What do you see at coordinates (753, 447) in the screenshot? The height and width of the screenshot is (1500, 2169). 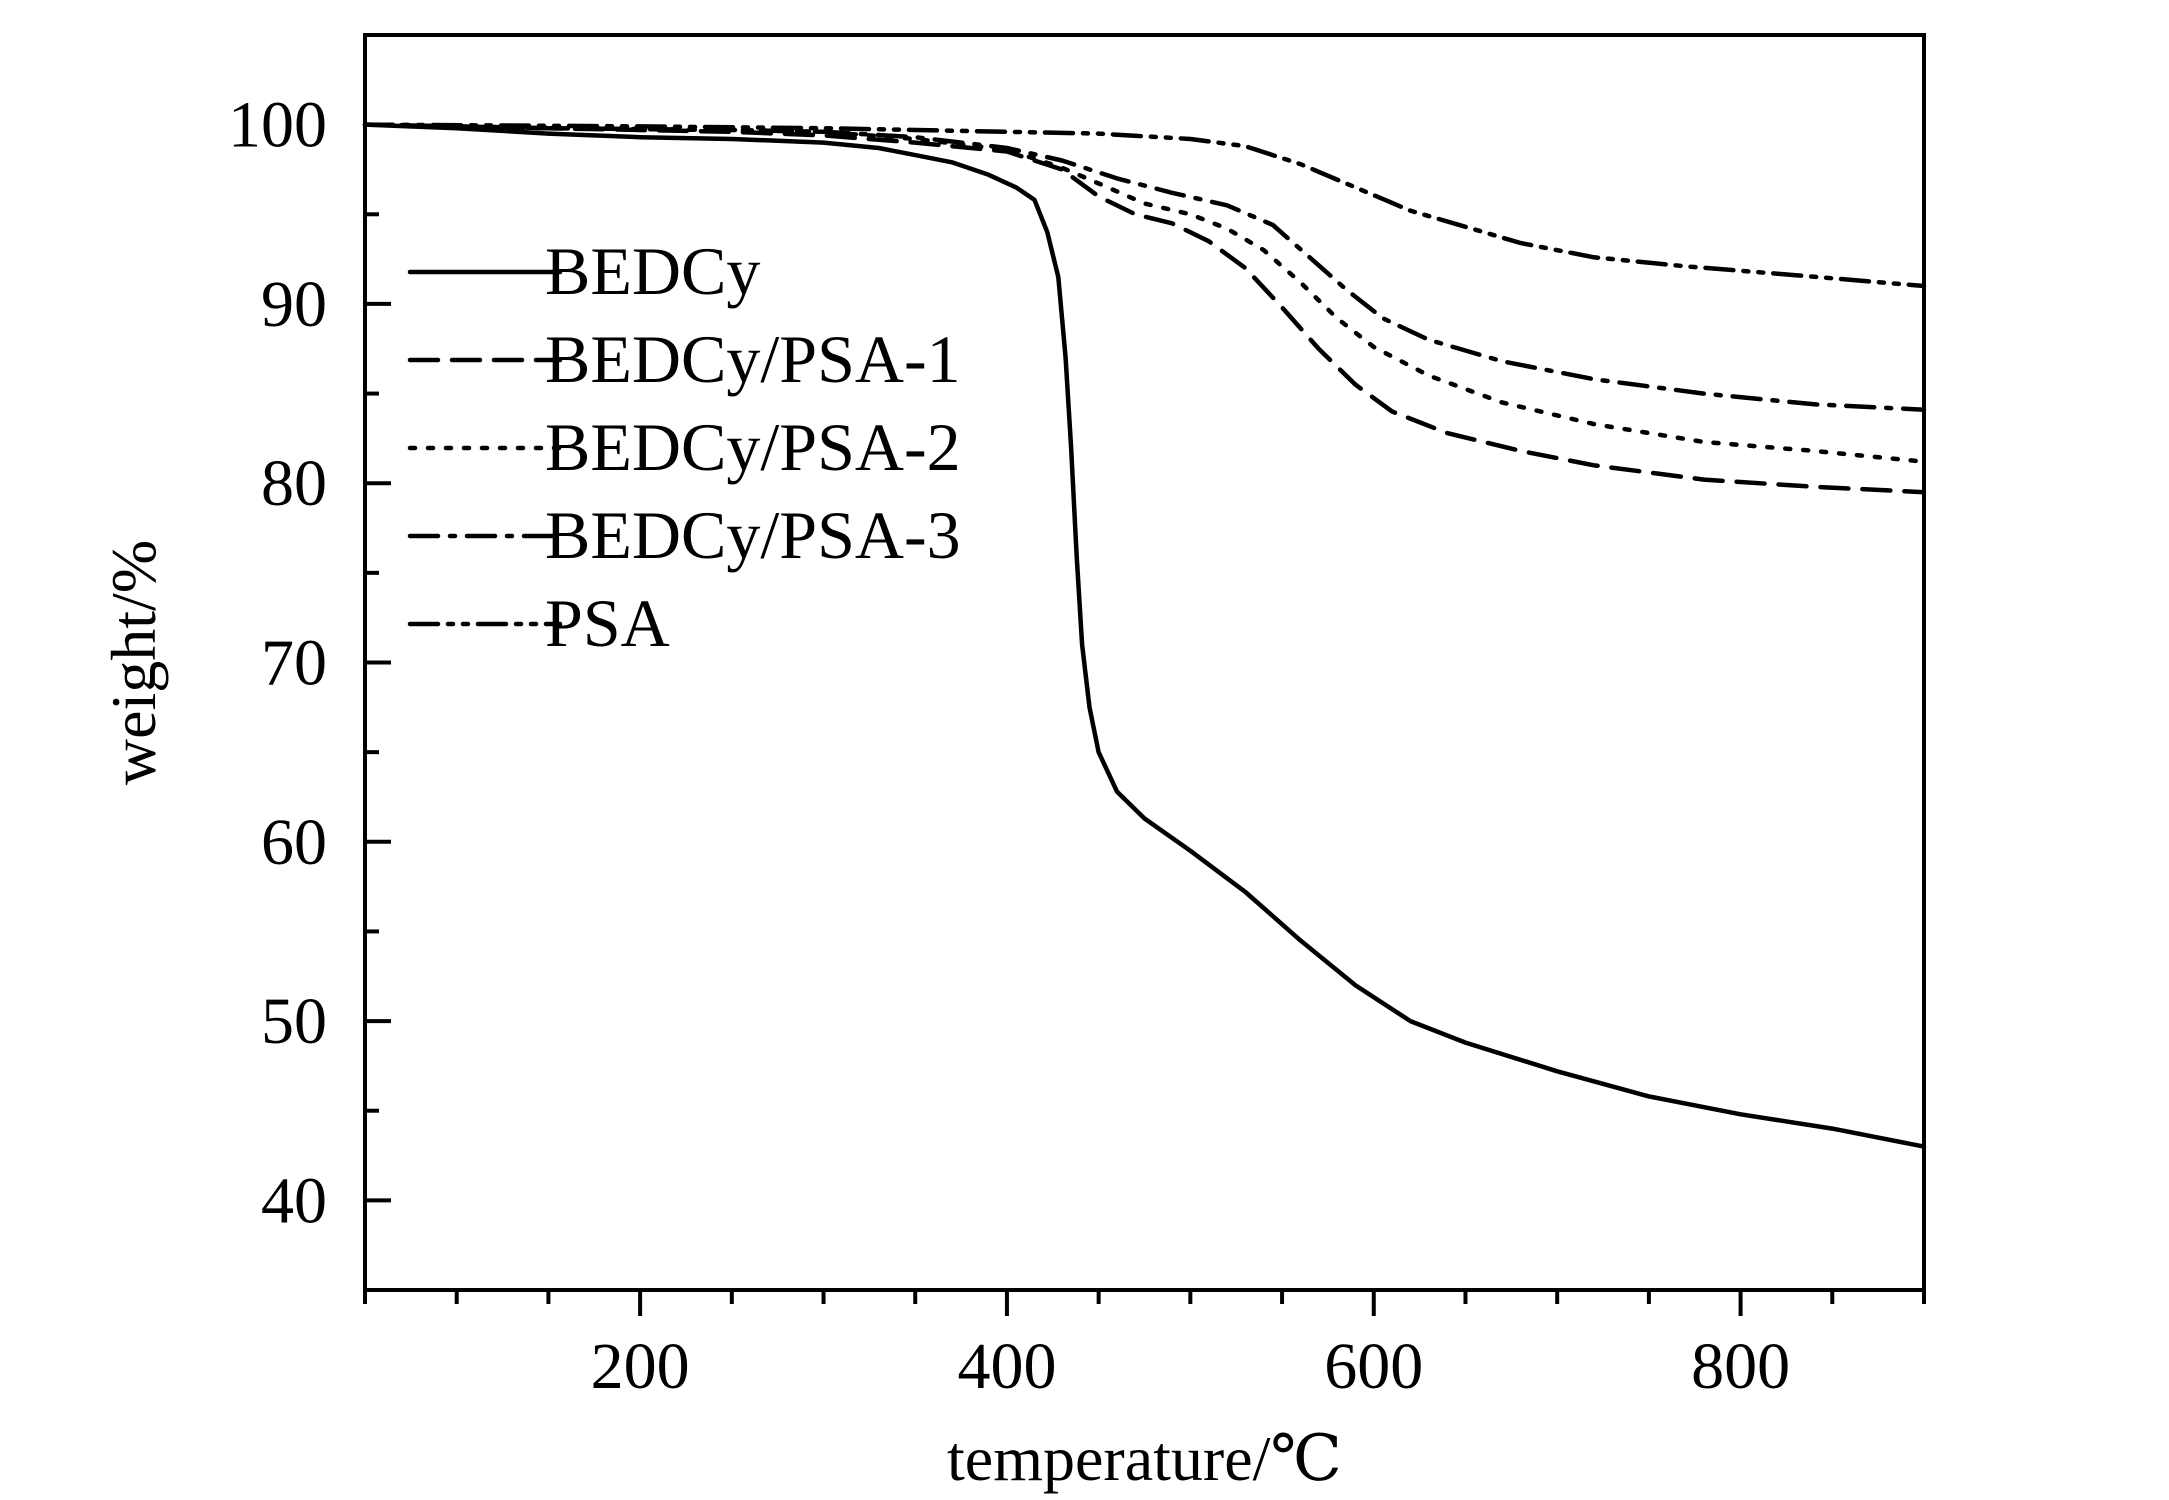 I see `legend-label: BEDCy/PSA-2` at bounding box center [753, 447].